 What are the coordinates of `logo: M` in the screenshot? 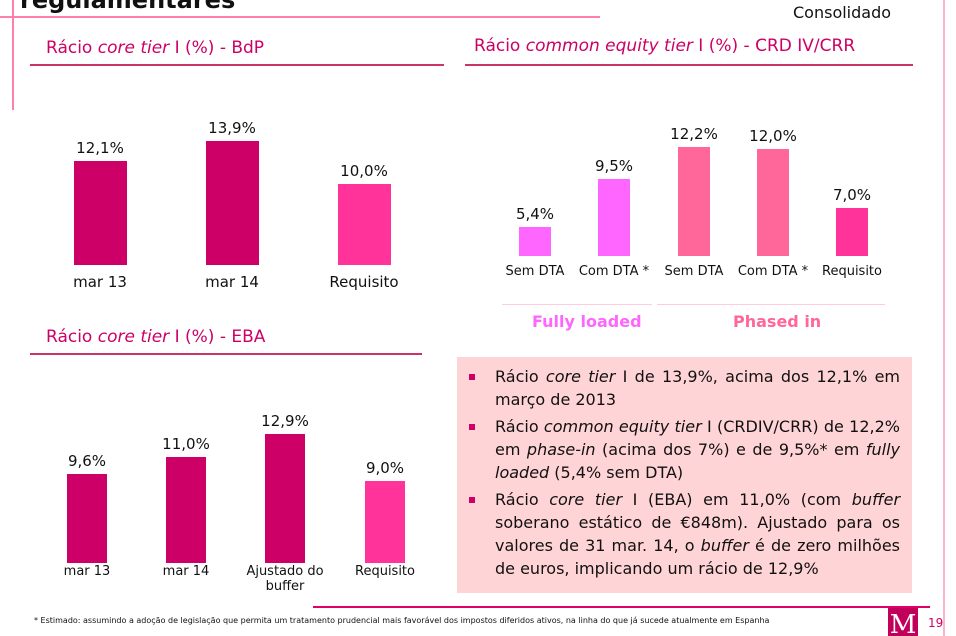 It's located at (903, 622).